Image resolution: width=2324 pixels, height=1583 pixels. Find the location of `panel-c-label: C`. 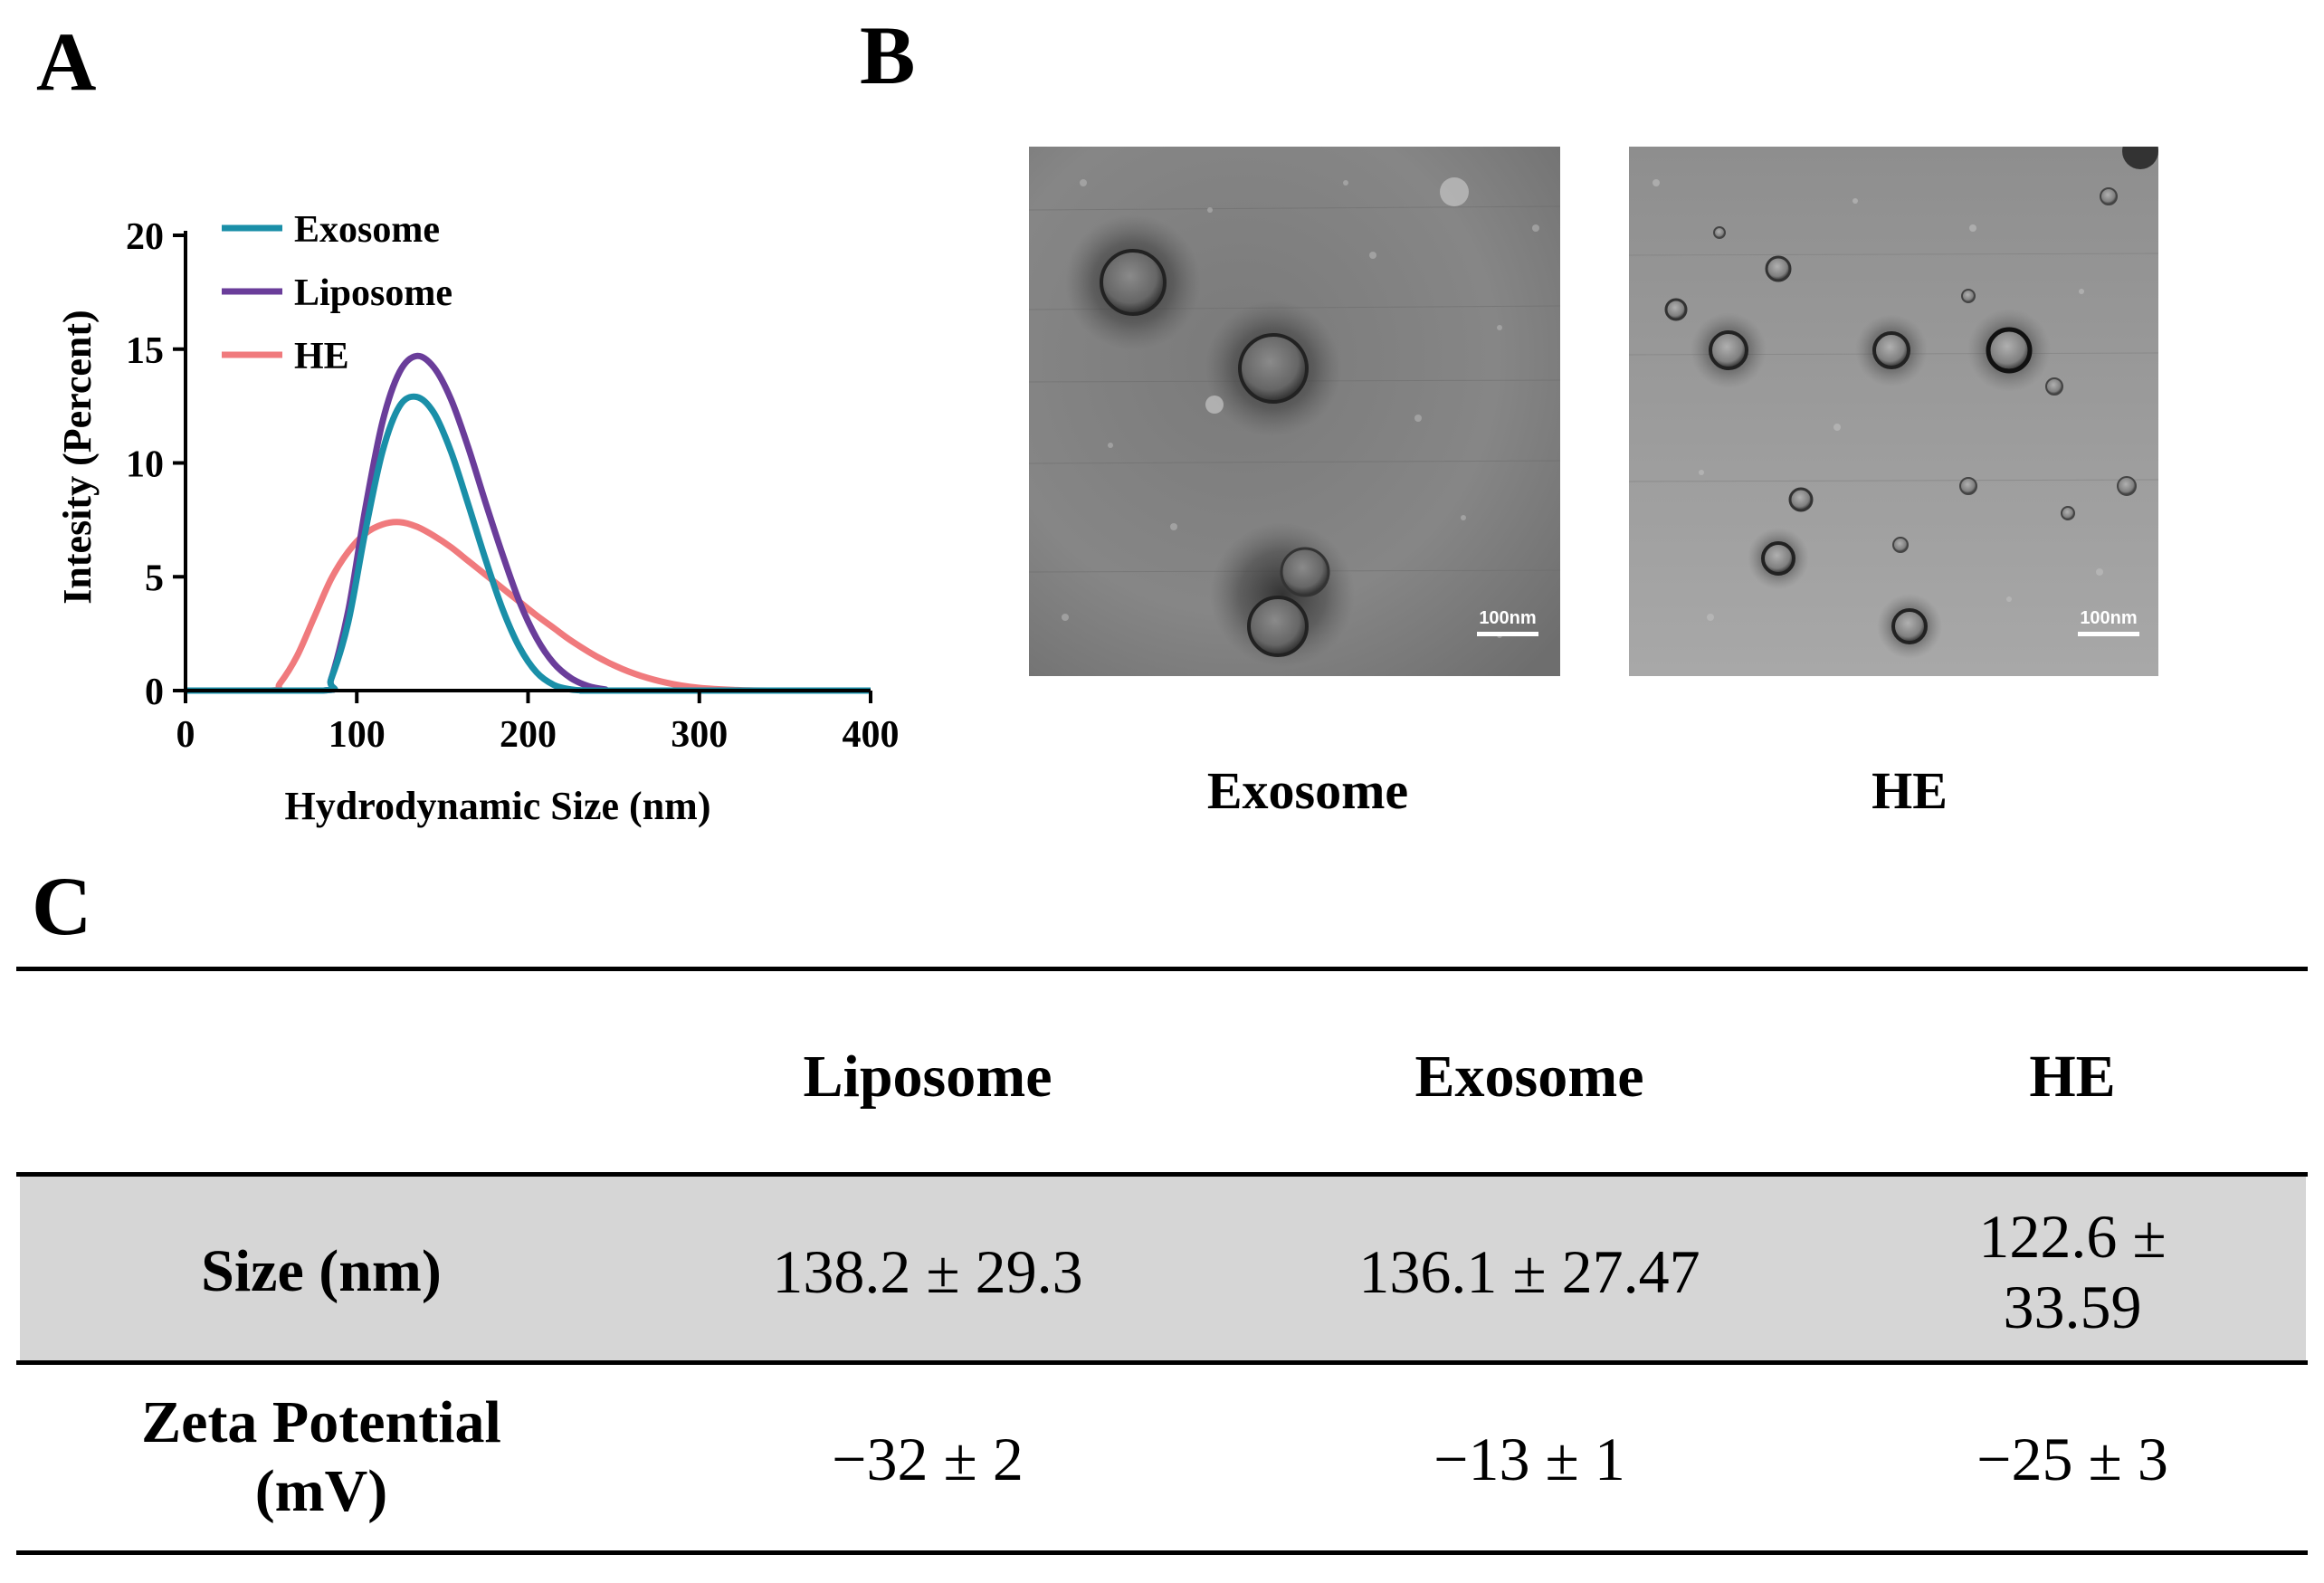

panel-c-label: C is located at coordinates (62, 906).